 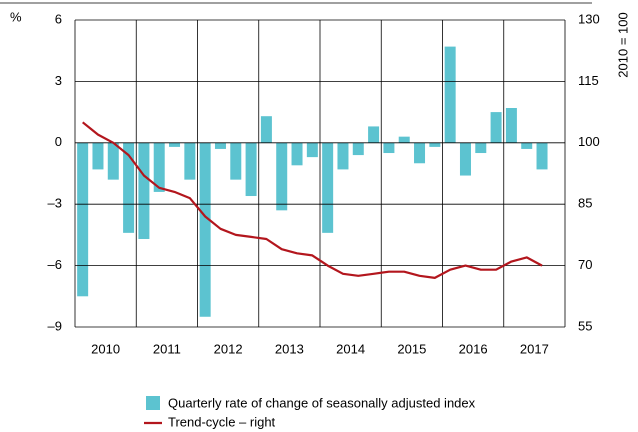 I want to click on x-tick-label: 2015, so click(x=411, y=348).